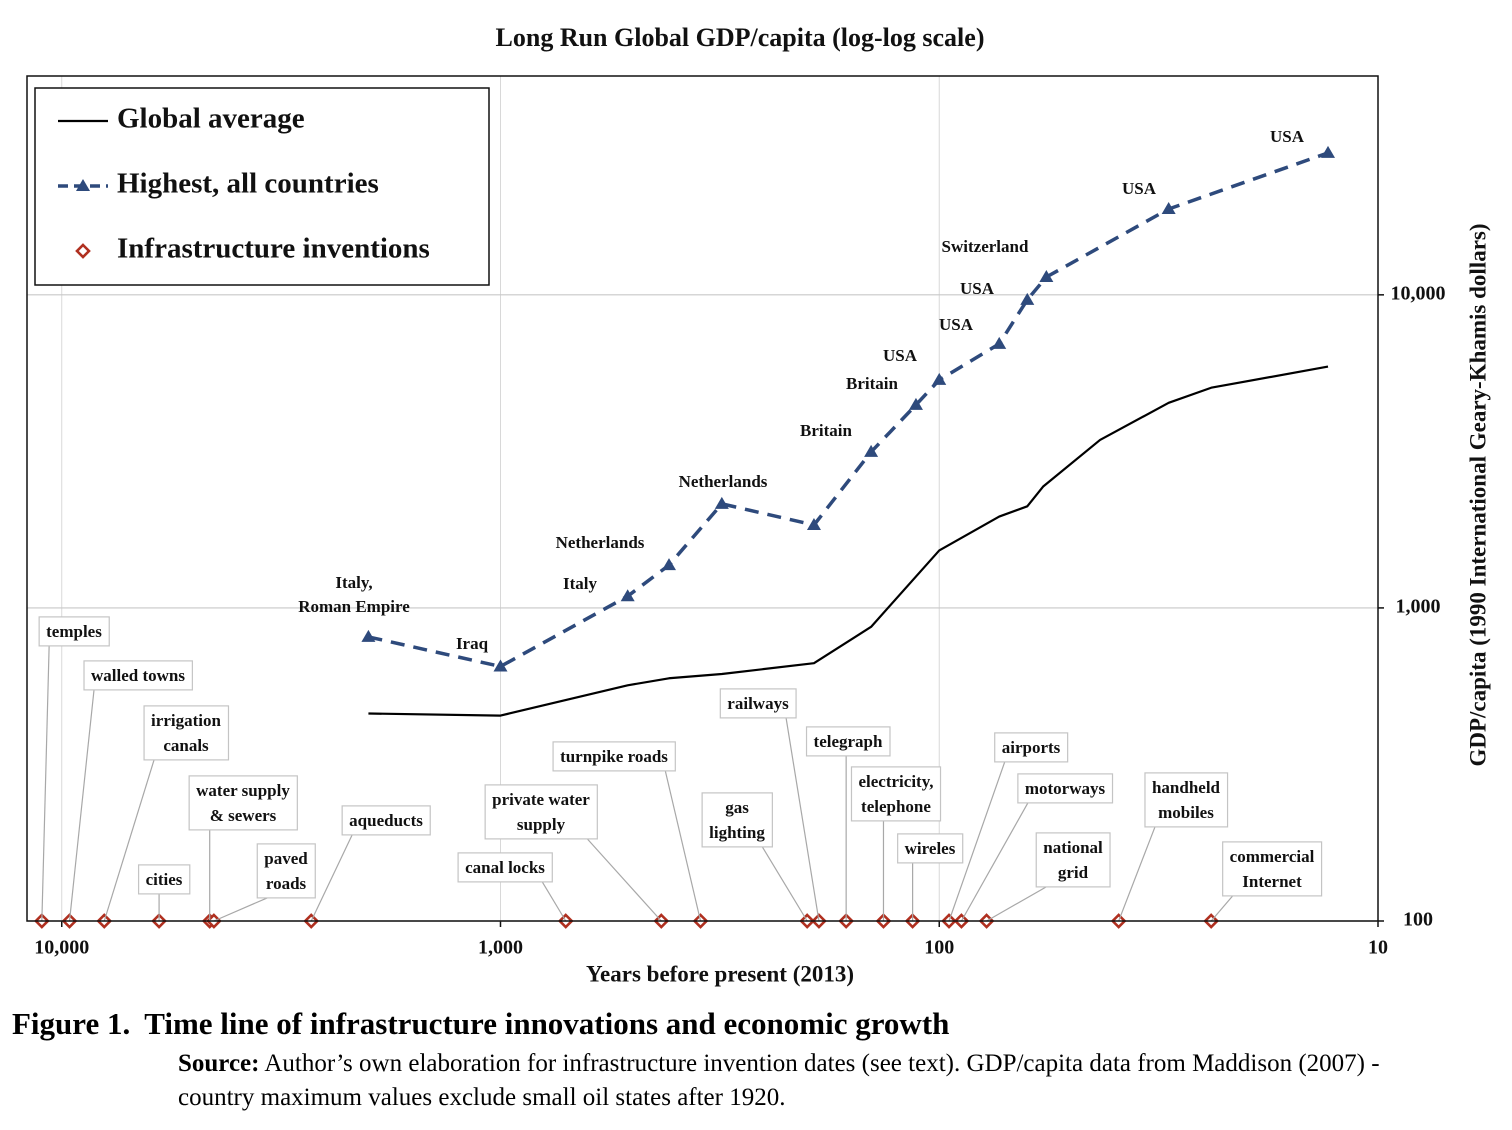  I want to click on figure-label: Figure 1., so click(71, 1023).